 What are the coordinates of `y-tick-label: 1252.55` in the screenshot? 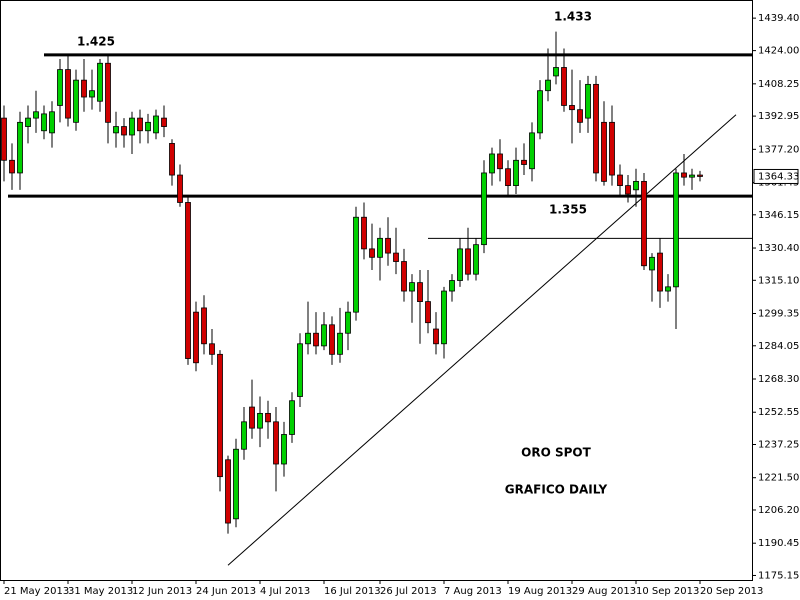 It's located at (778, 412).